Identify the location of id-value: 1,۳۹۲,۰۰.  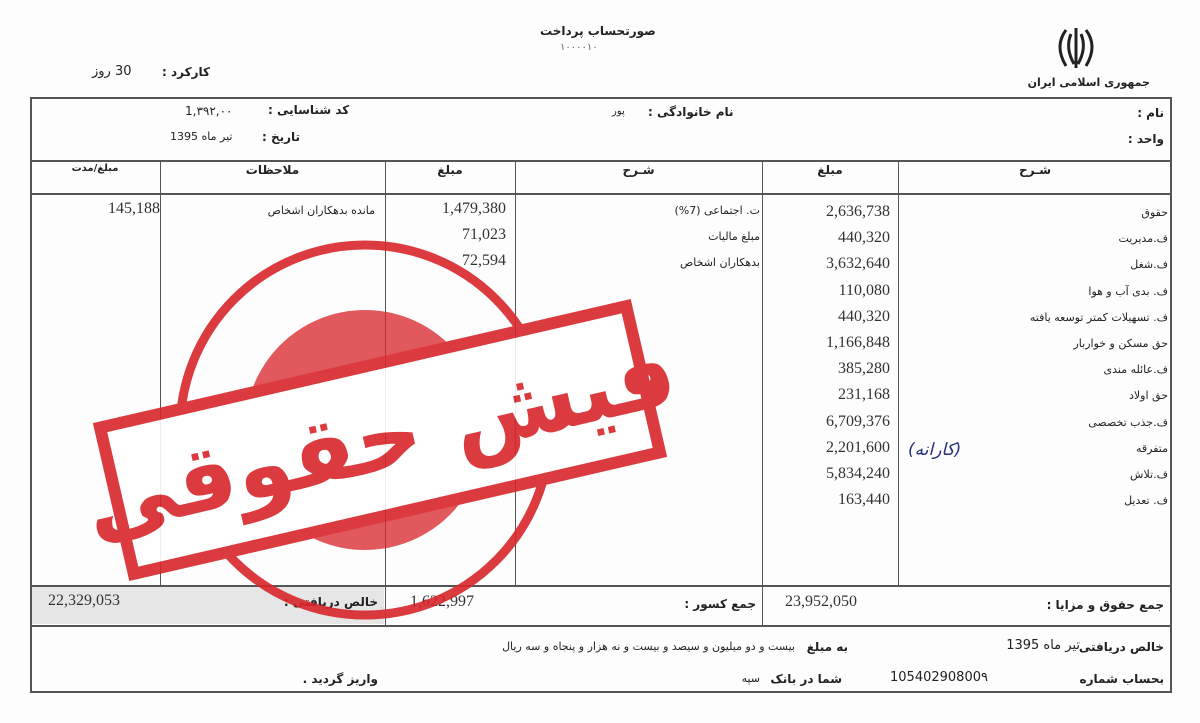
(209, 111).